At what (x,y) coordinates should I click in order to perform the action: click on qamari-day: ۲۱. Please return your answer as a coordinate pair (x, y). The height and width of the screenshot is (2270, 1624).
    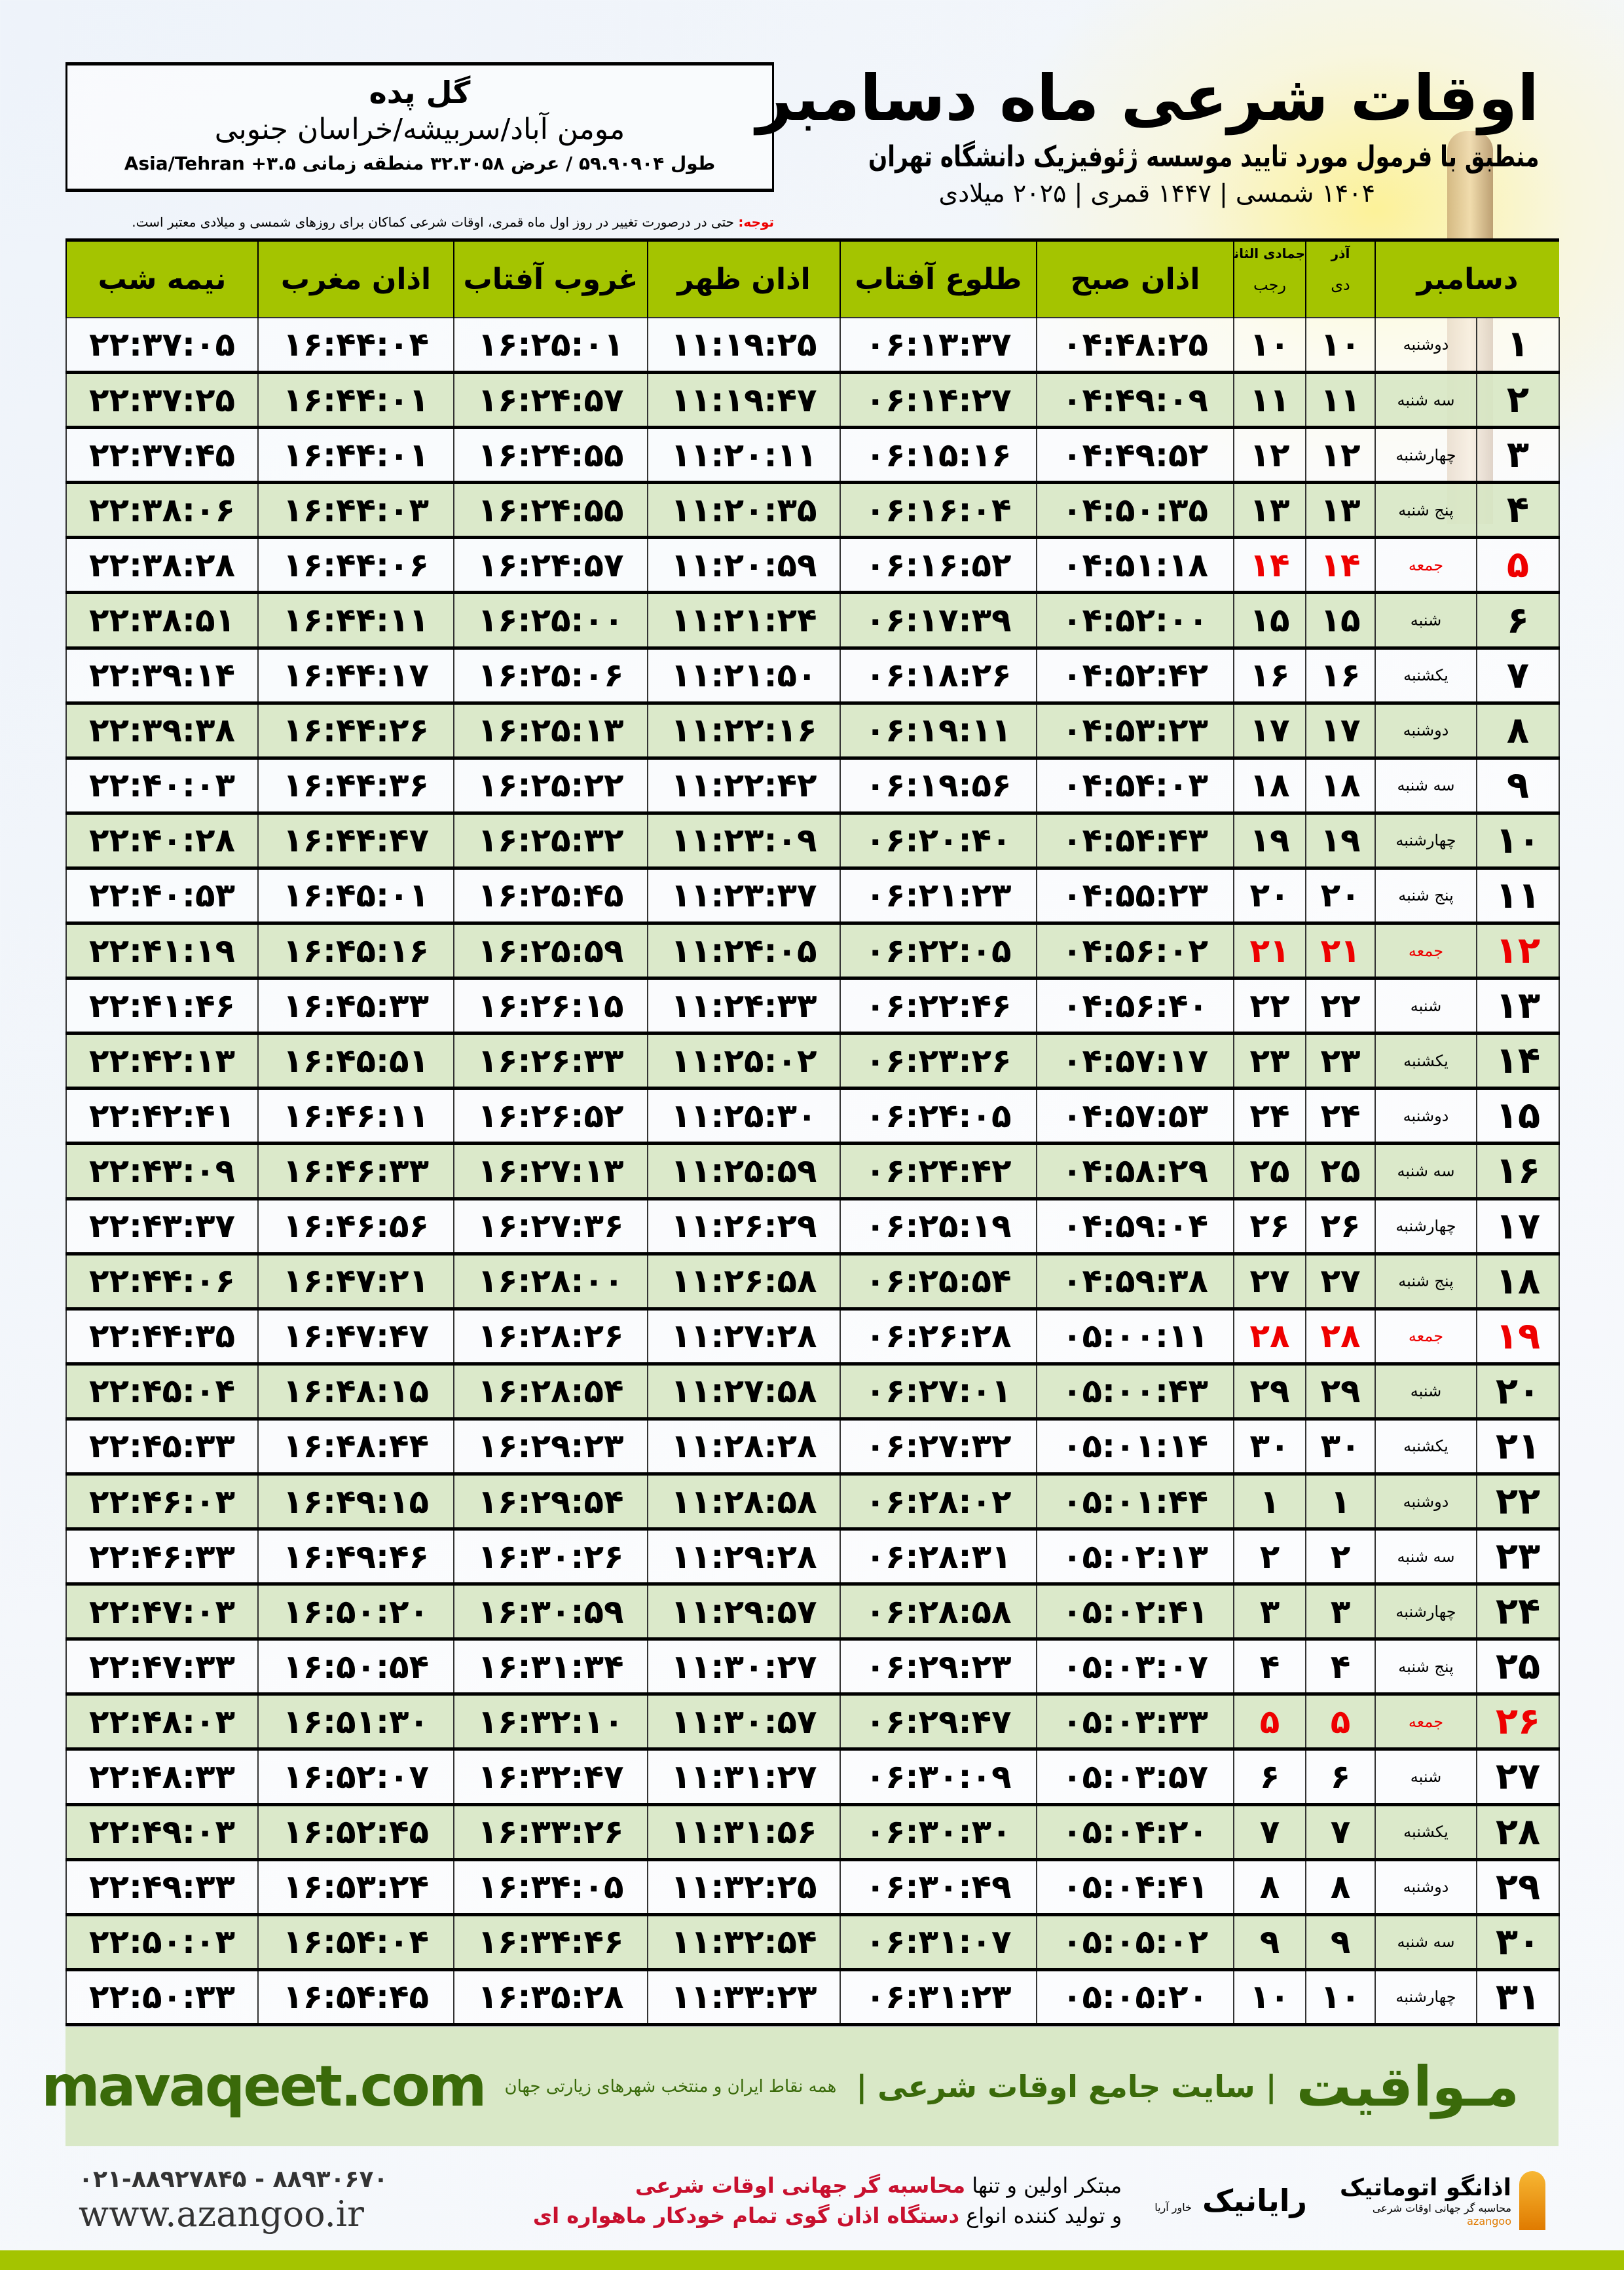
    Looking at the image, I should click on (1269, 951).